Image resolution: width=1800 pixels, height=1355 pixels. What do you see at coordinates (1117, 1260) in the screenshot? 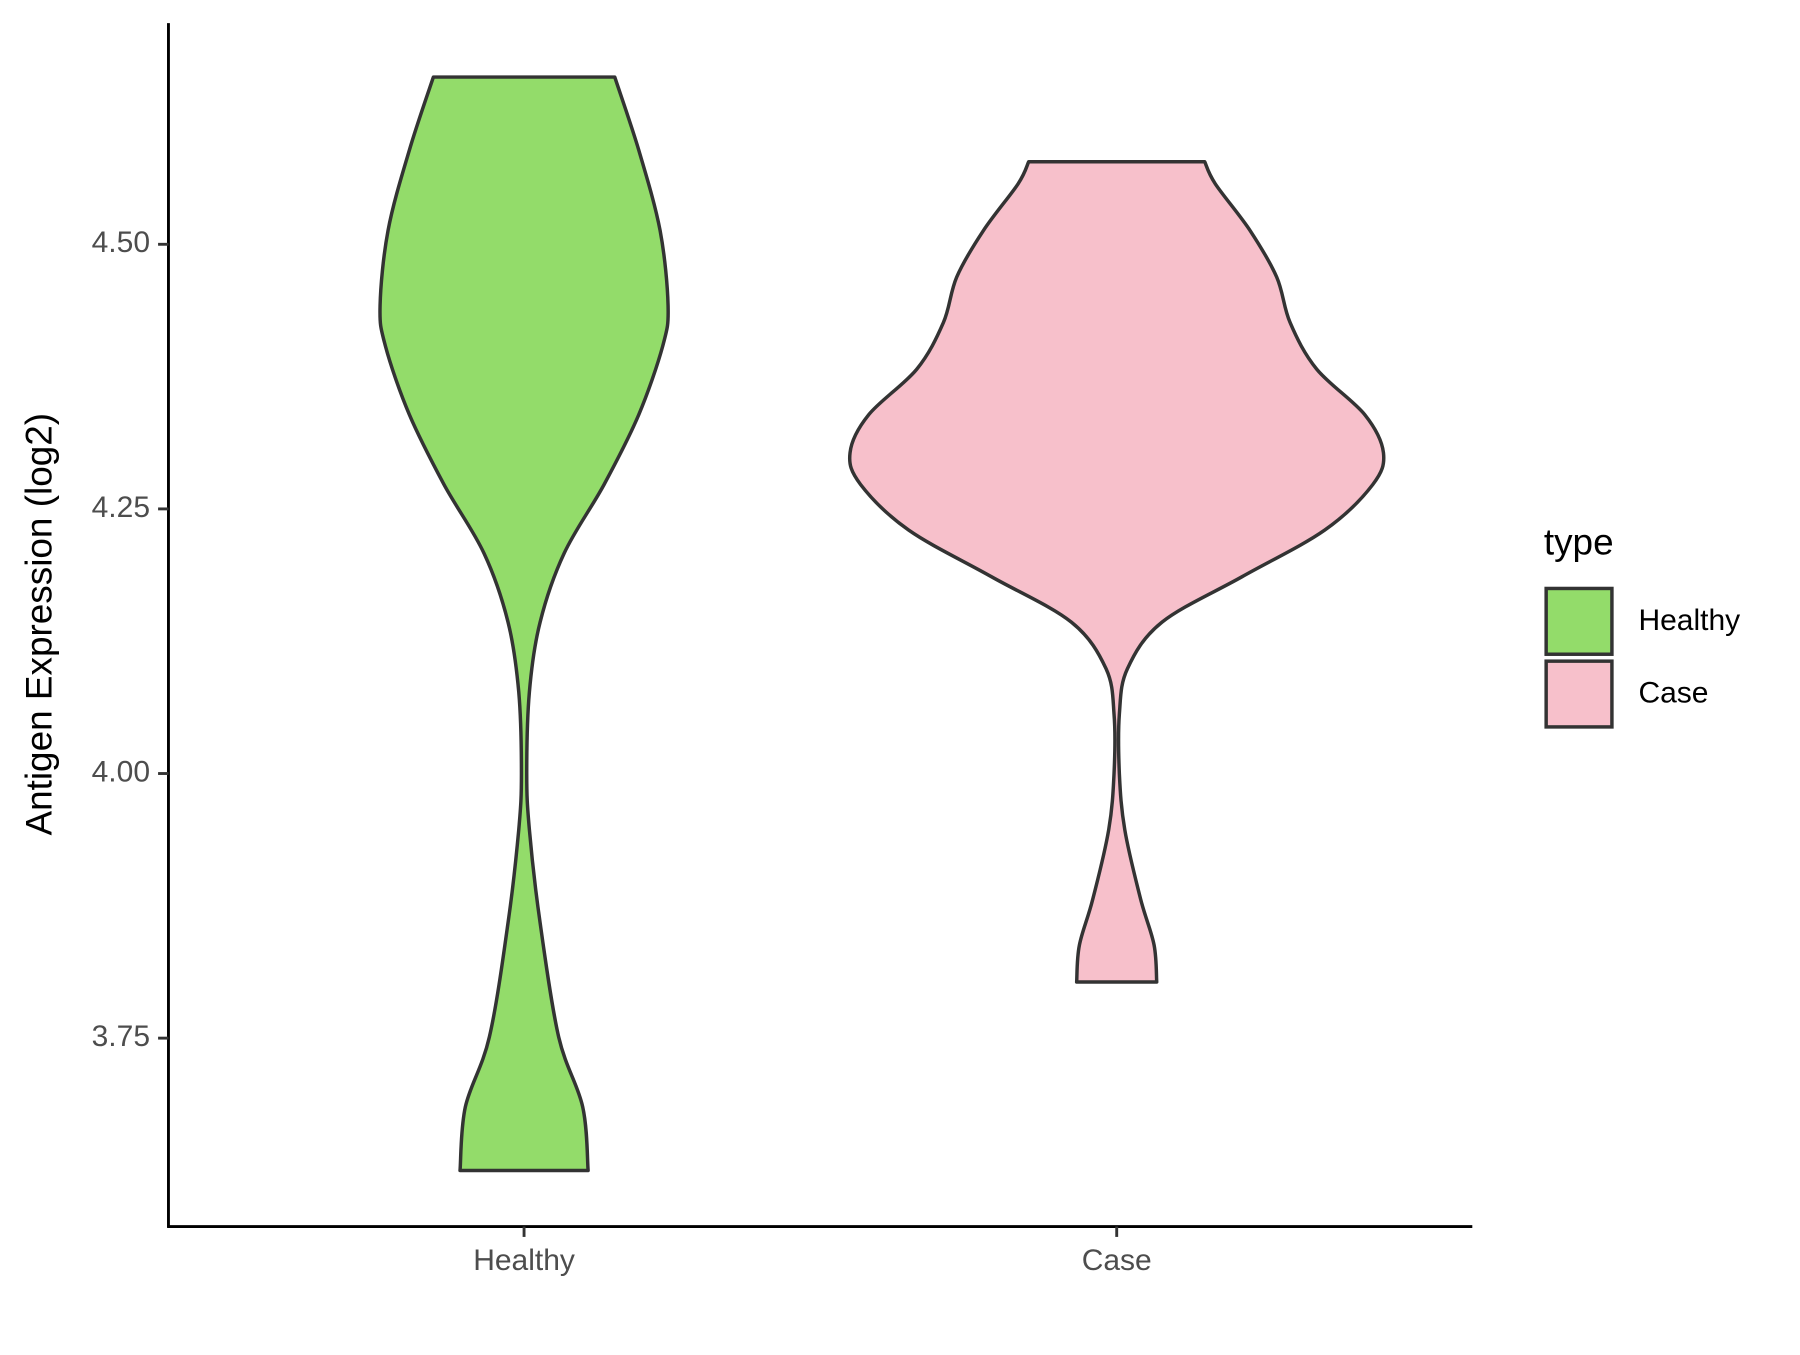
I see `x-tick-label: Case` at bounding box center [1117, 1260].